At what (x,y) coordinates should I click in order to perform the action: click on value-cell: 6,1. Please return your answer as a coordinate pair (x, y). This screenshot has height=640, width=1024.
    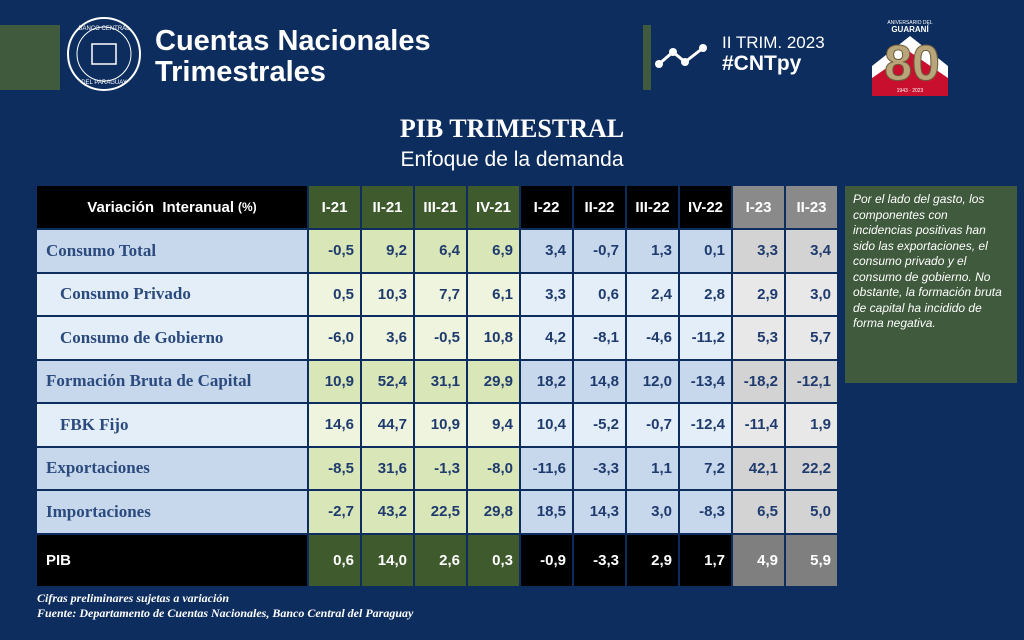
    Looking at the image, I should click on (493, 294).